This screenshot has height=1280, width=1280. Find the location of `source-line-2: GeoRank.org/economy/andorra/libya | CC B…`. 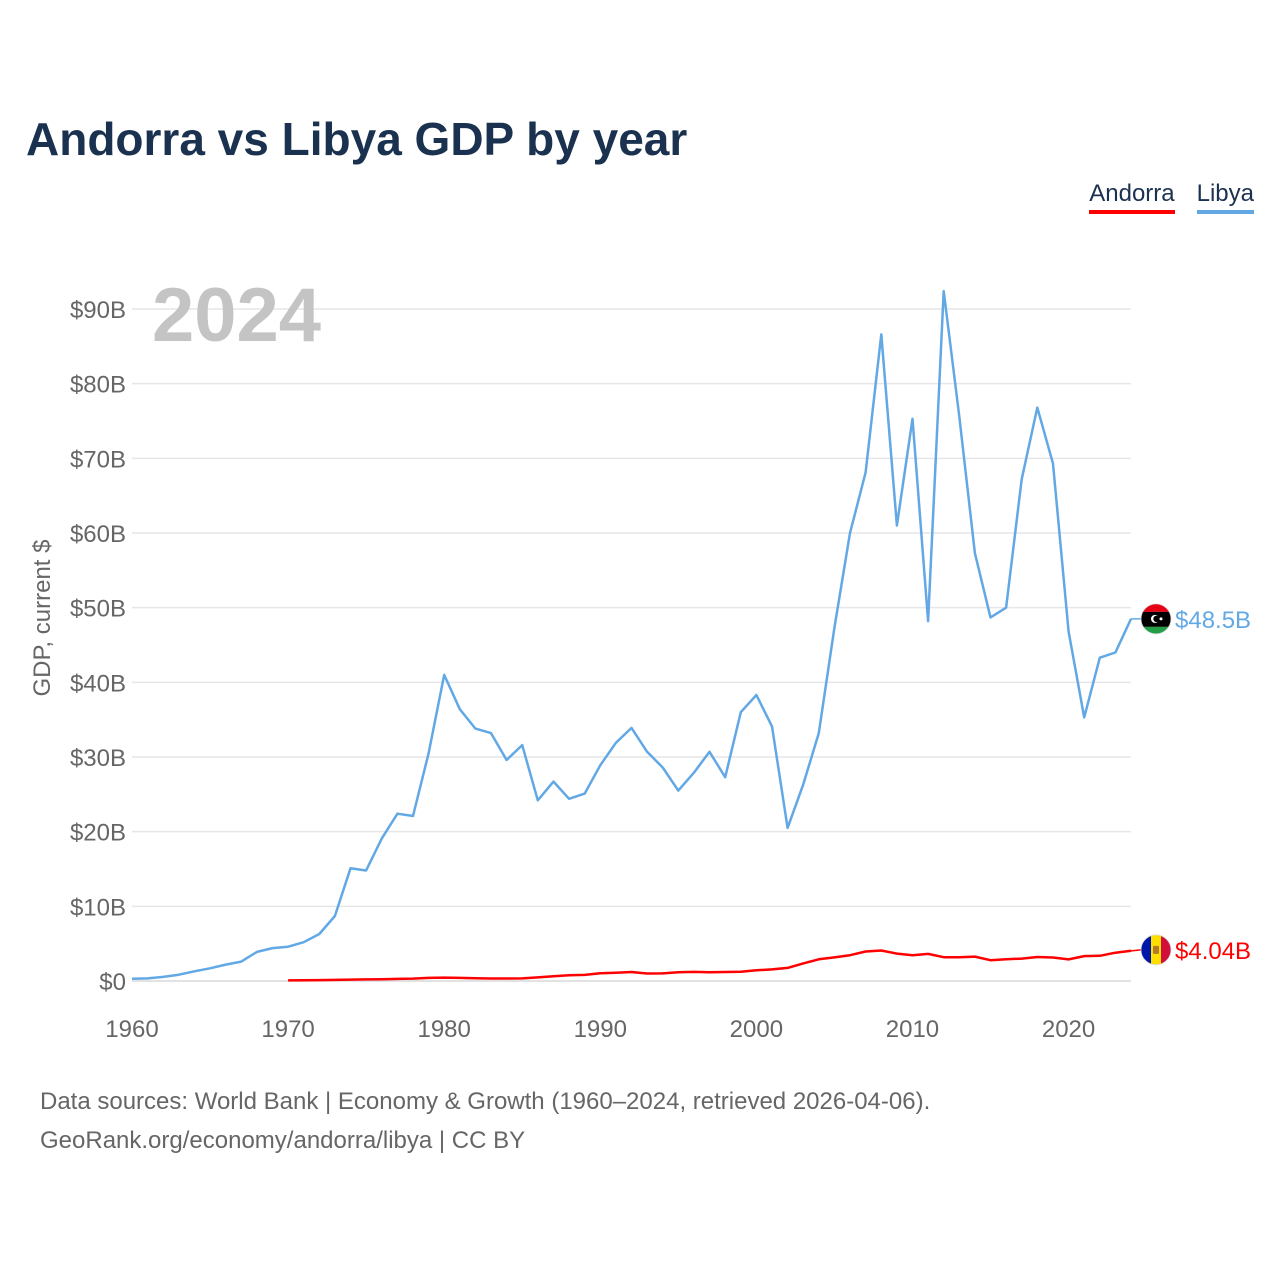

source-line-2: GeoRank.org/economy/andorra/libya | CC B… is located at coordinates (283, 1140).